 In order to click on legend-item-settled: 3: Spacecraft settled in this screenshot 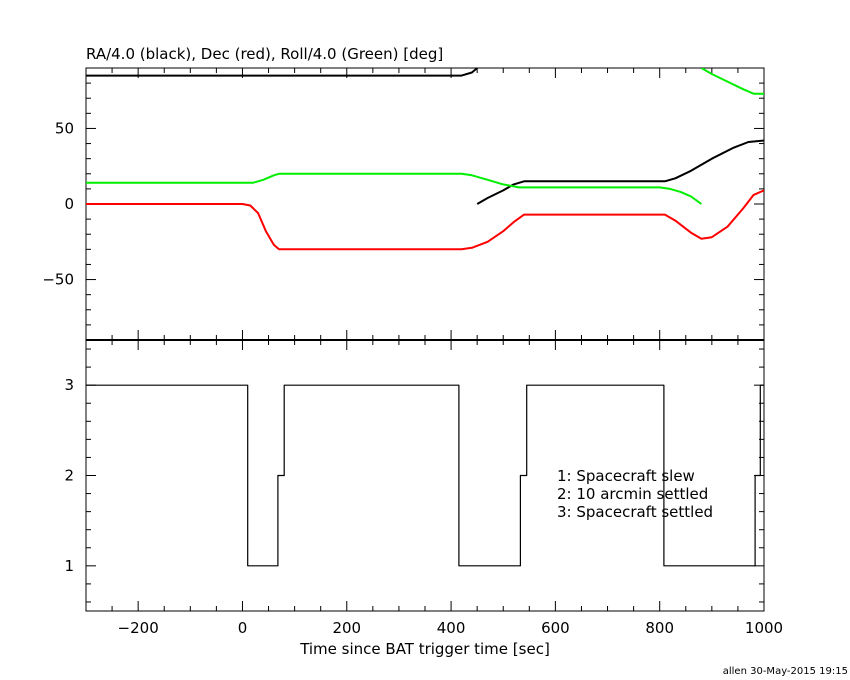, I will do `click(635, 512)`.